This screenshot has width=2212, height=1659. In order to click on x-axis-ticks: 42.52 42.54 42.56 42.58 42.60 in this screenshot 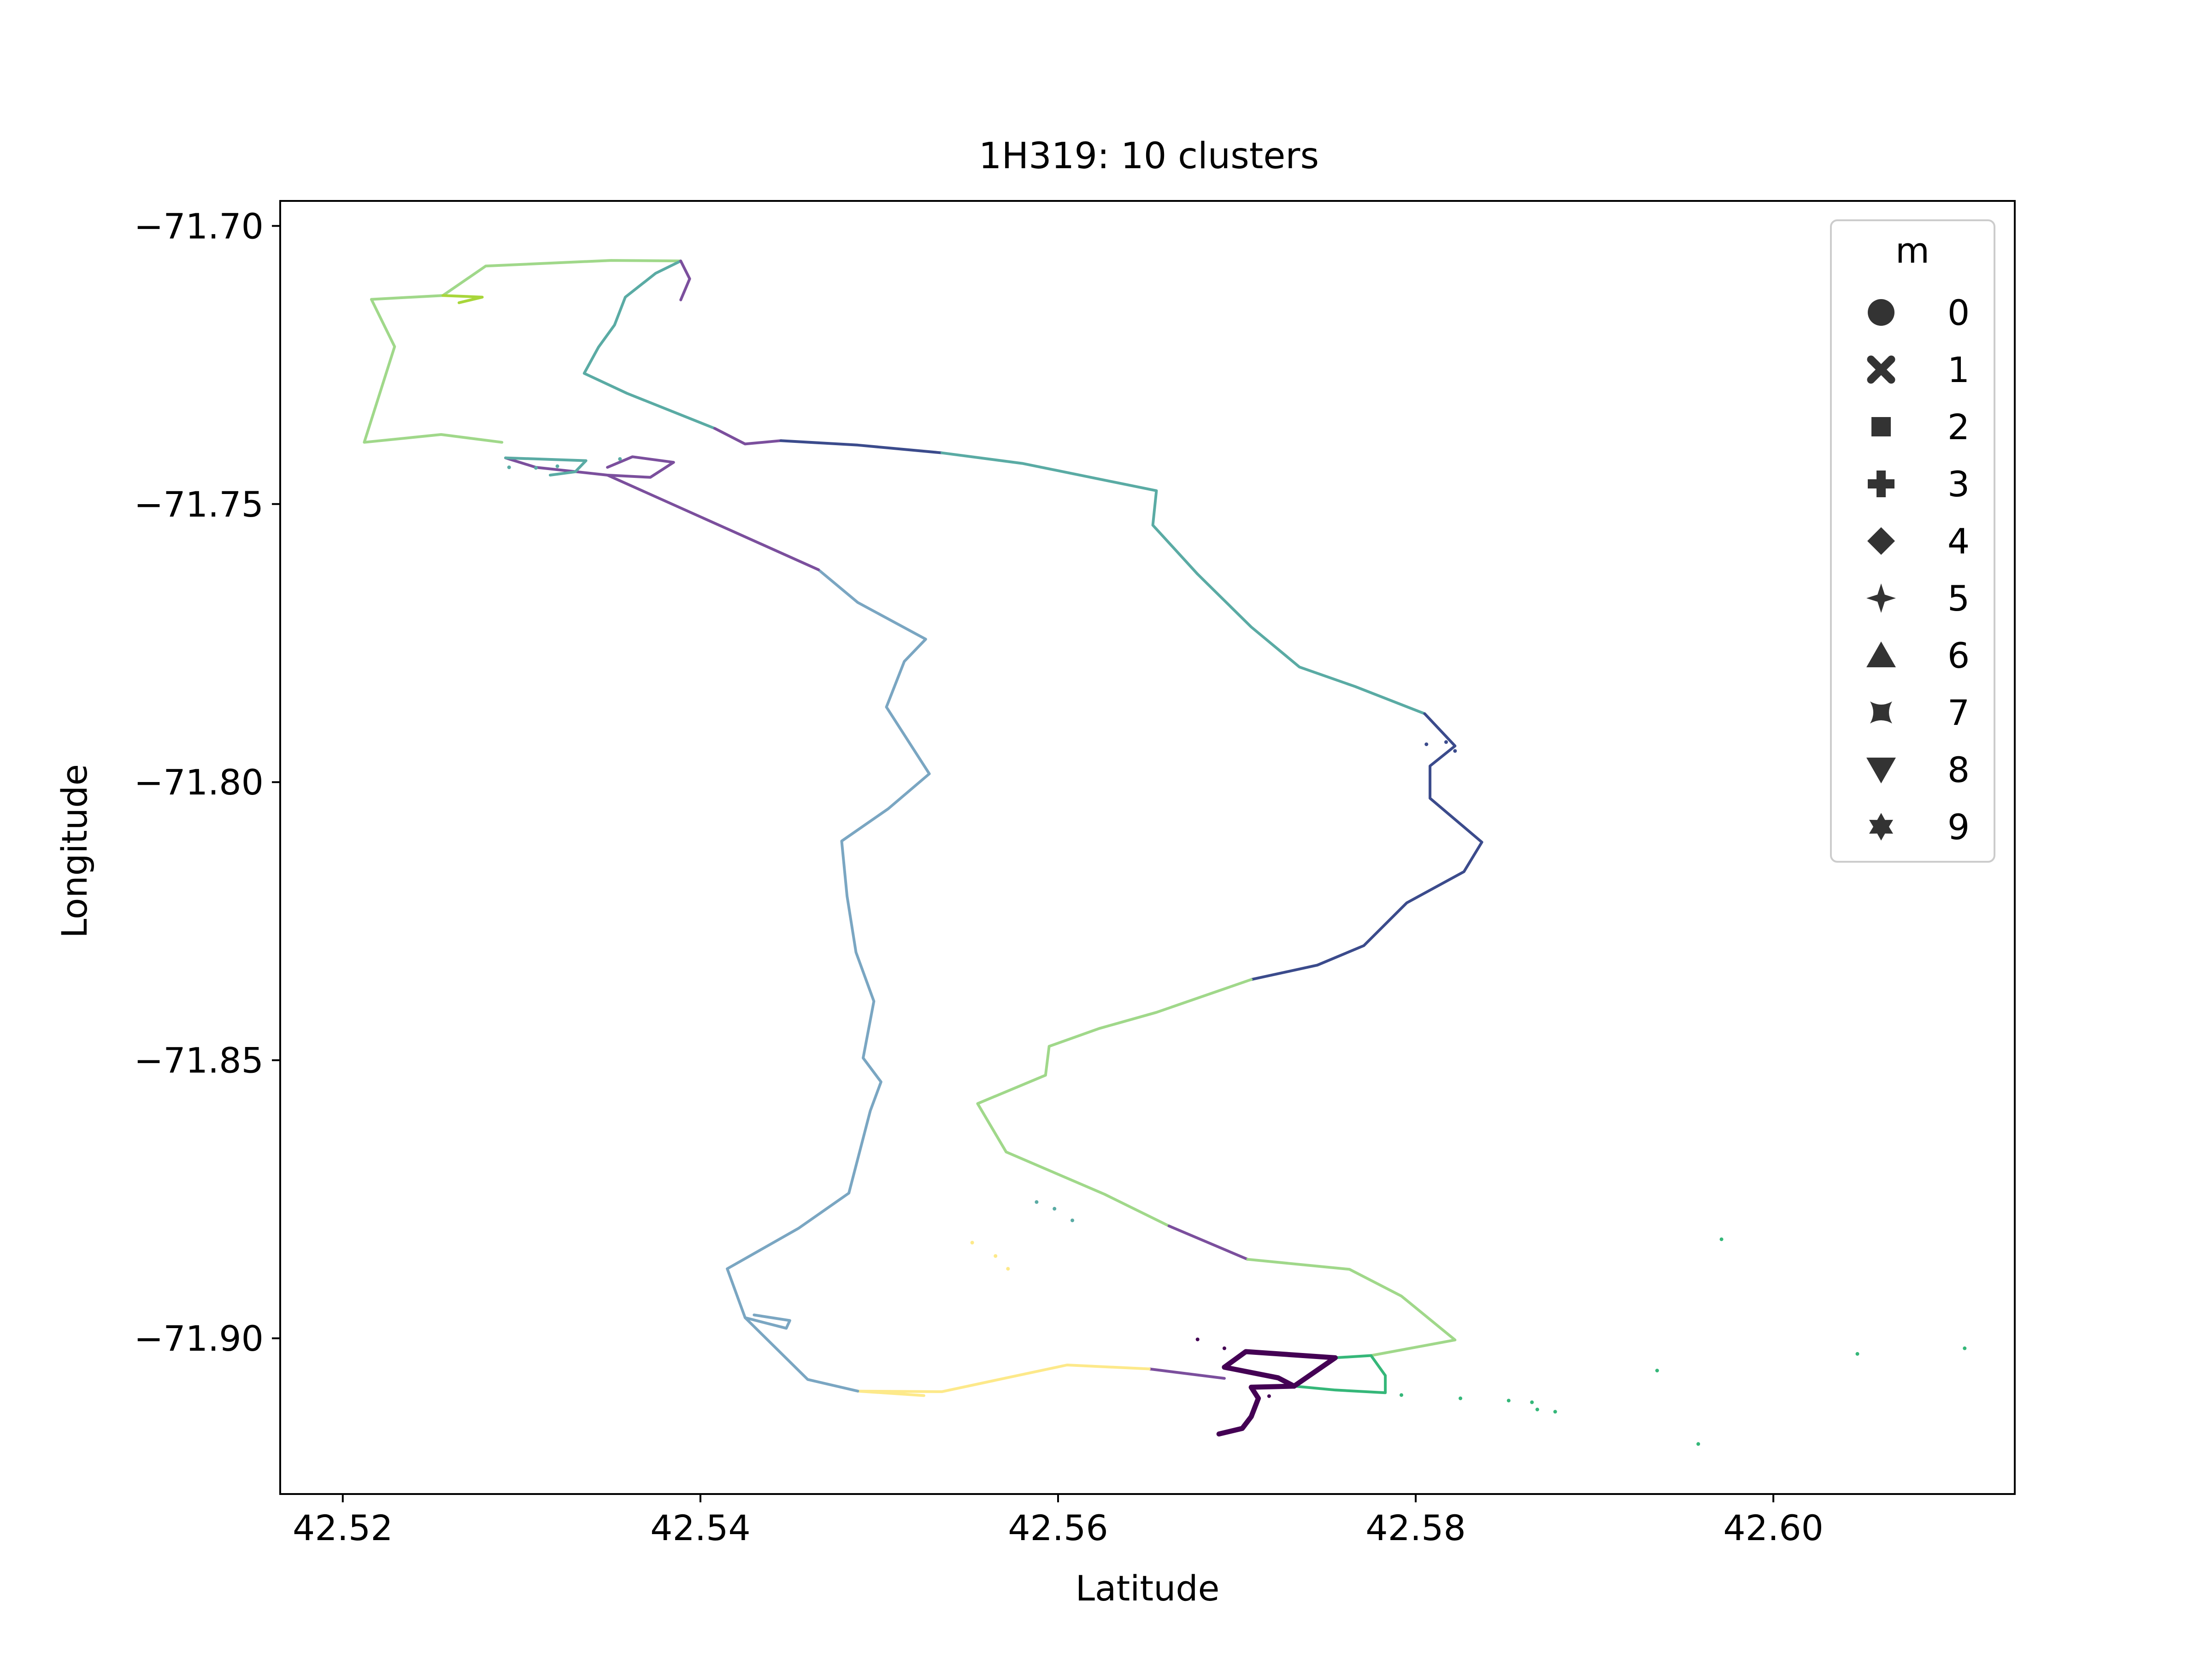, I will do `click(1058, 1521)`.